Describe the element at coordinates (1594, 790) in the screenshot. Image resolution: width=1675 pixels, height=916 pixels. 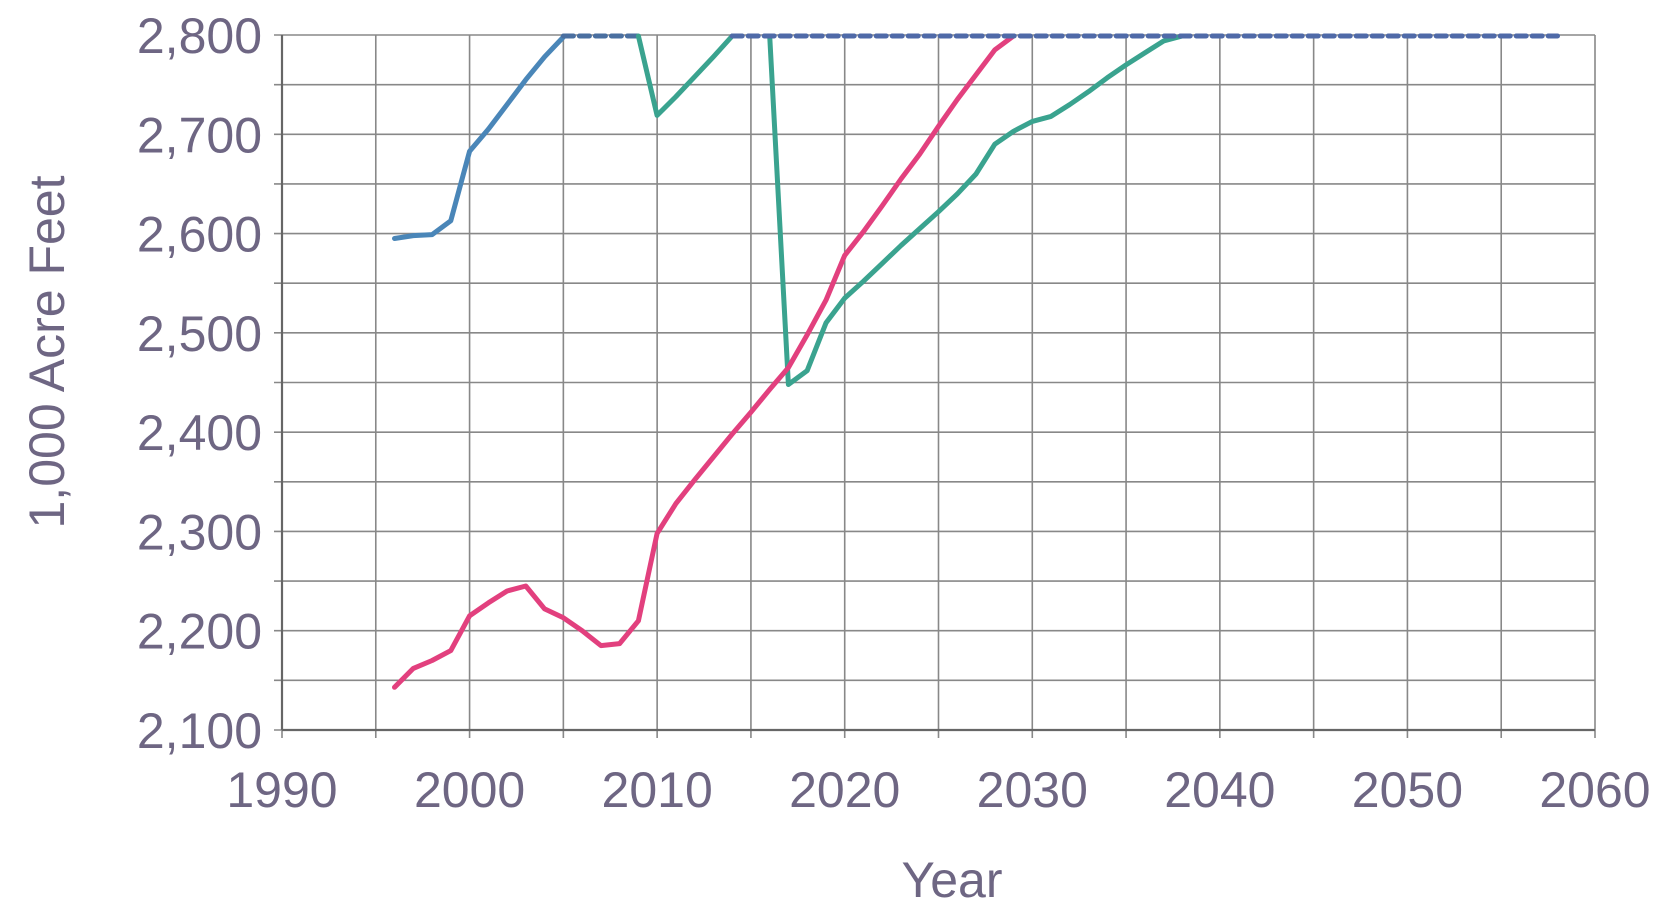
I see `x-tick-label: 2060` at that location.